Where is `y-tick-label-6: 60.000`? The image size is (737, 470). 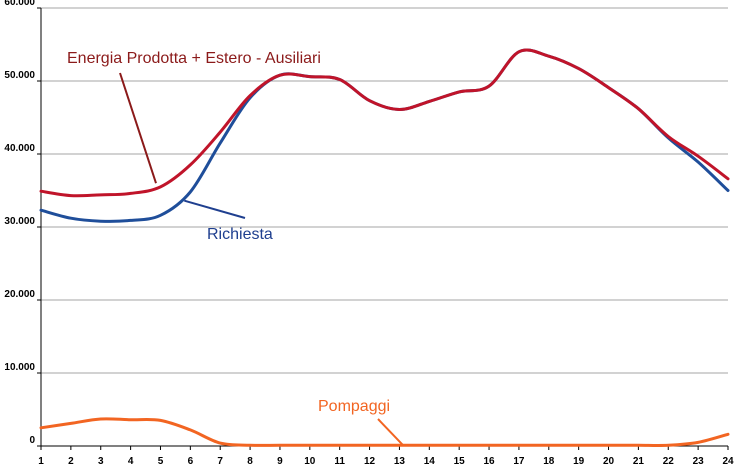 y-tick-label-6: 60.000 is located at coordinates (19, 4).